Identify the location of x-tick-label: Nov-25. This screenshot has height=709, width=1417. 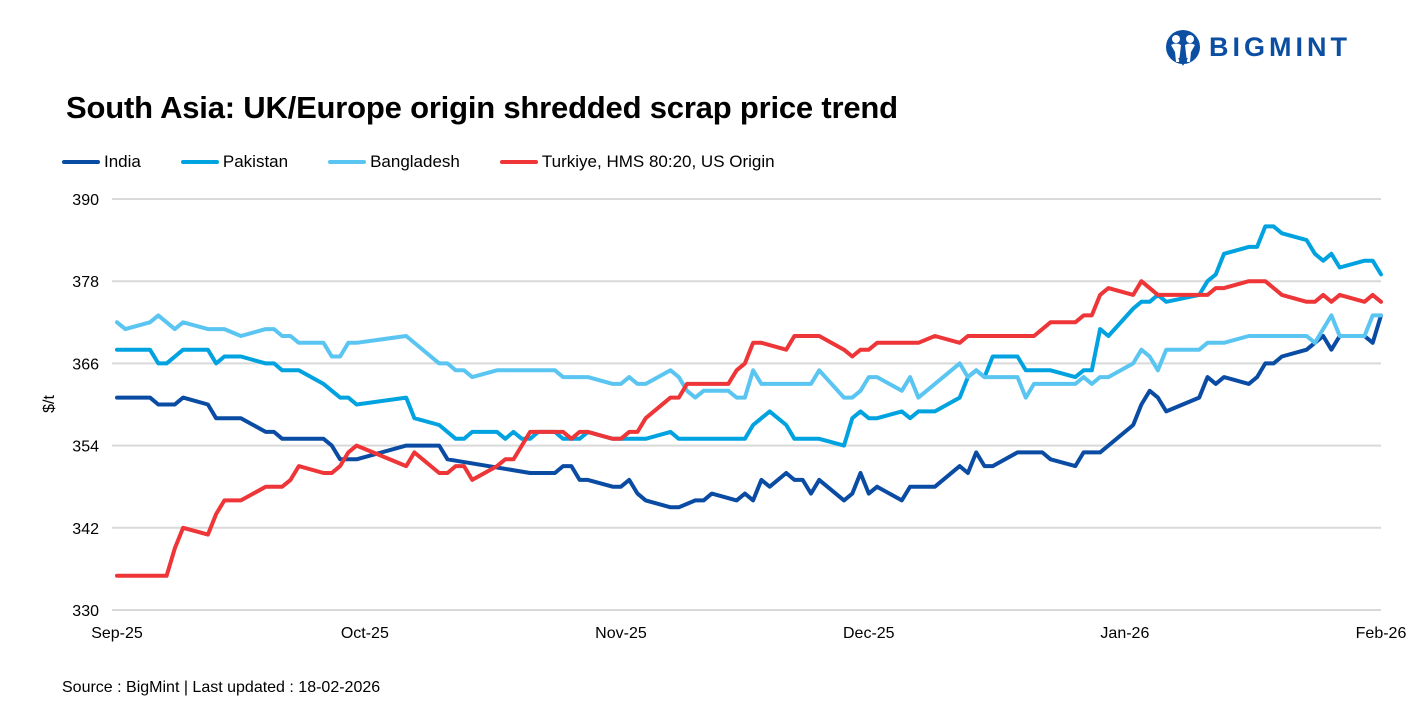
(621, 633).